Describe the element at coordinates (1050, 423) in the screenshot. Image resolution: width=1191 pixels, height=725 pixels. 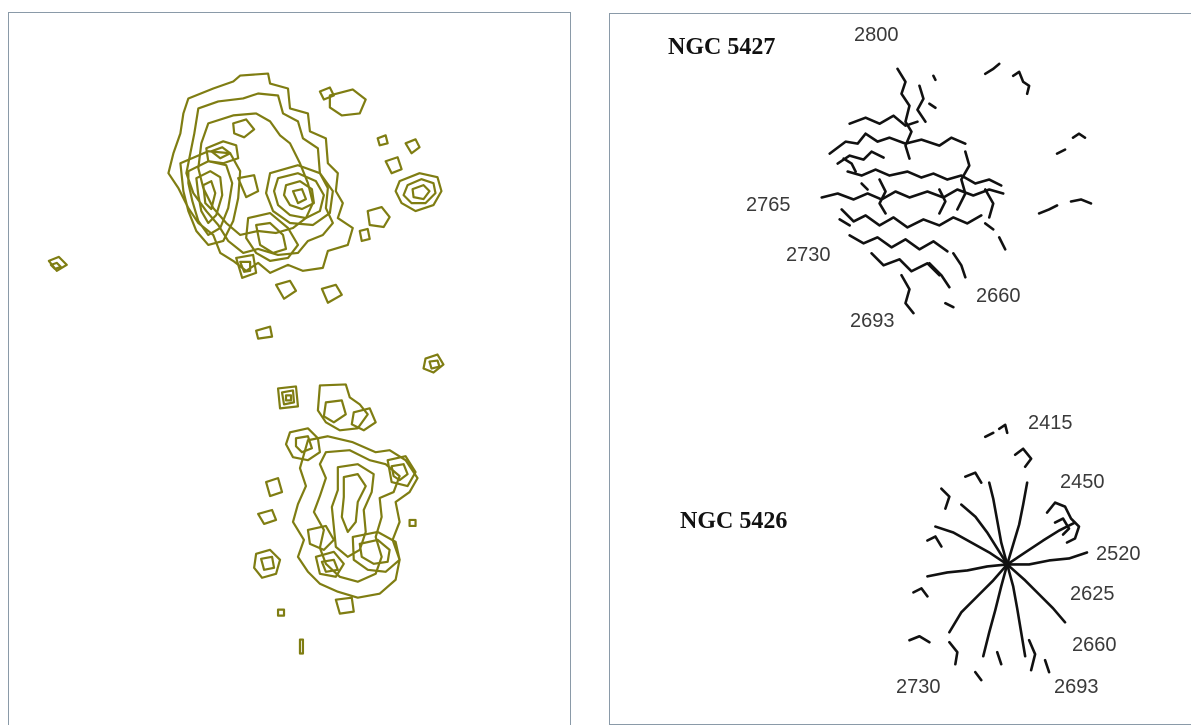
I see `velocity-label: 2415` at that location.